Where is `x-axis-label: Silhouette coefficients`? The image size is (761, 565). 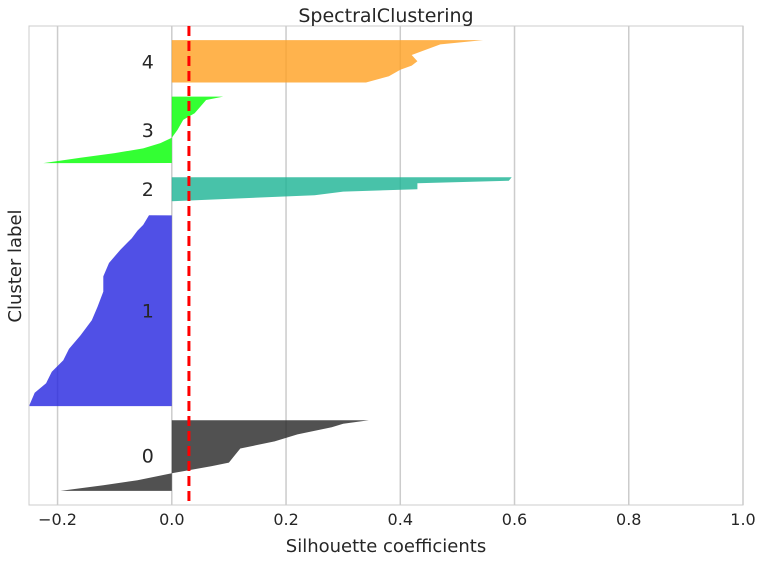
x-axis-label: Silhouette coefficients is located at coordinates (386, 546).